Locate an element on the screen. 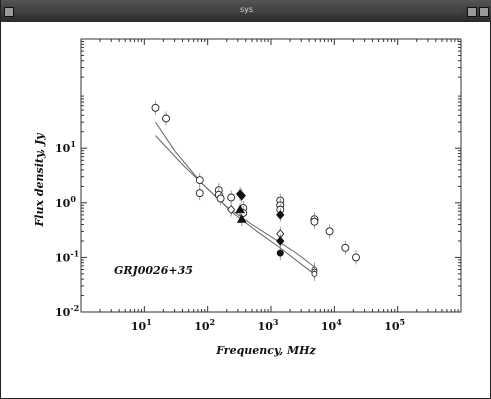 The width and height of the screenshot is (491, 399). source-annotation: GRJ0026+35 is located at coordinates (153, 270).